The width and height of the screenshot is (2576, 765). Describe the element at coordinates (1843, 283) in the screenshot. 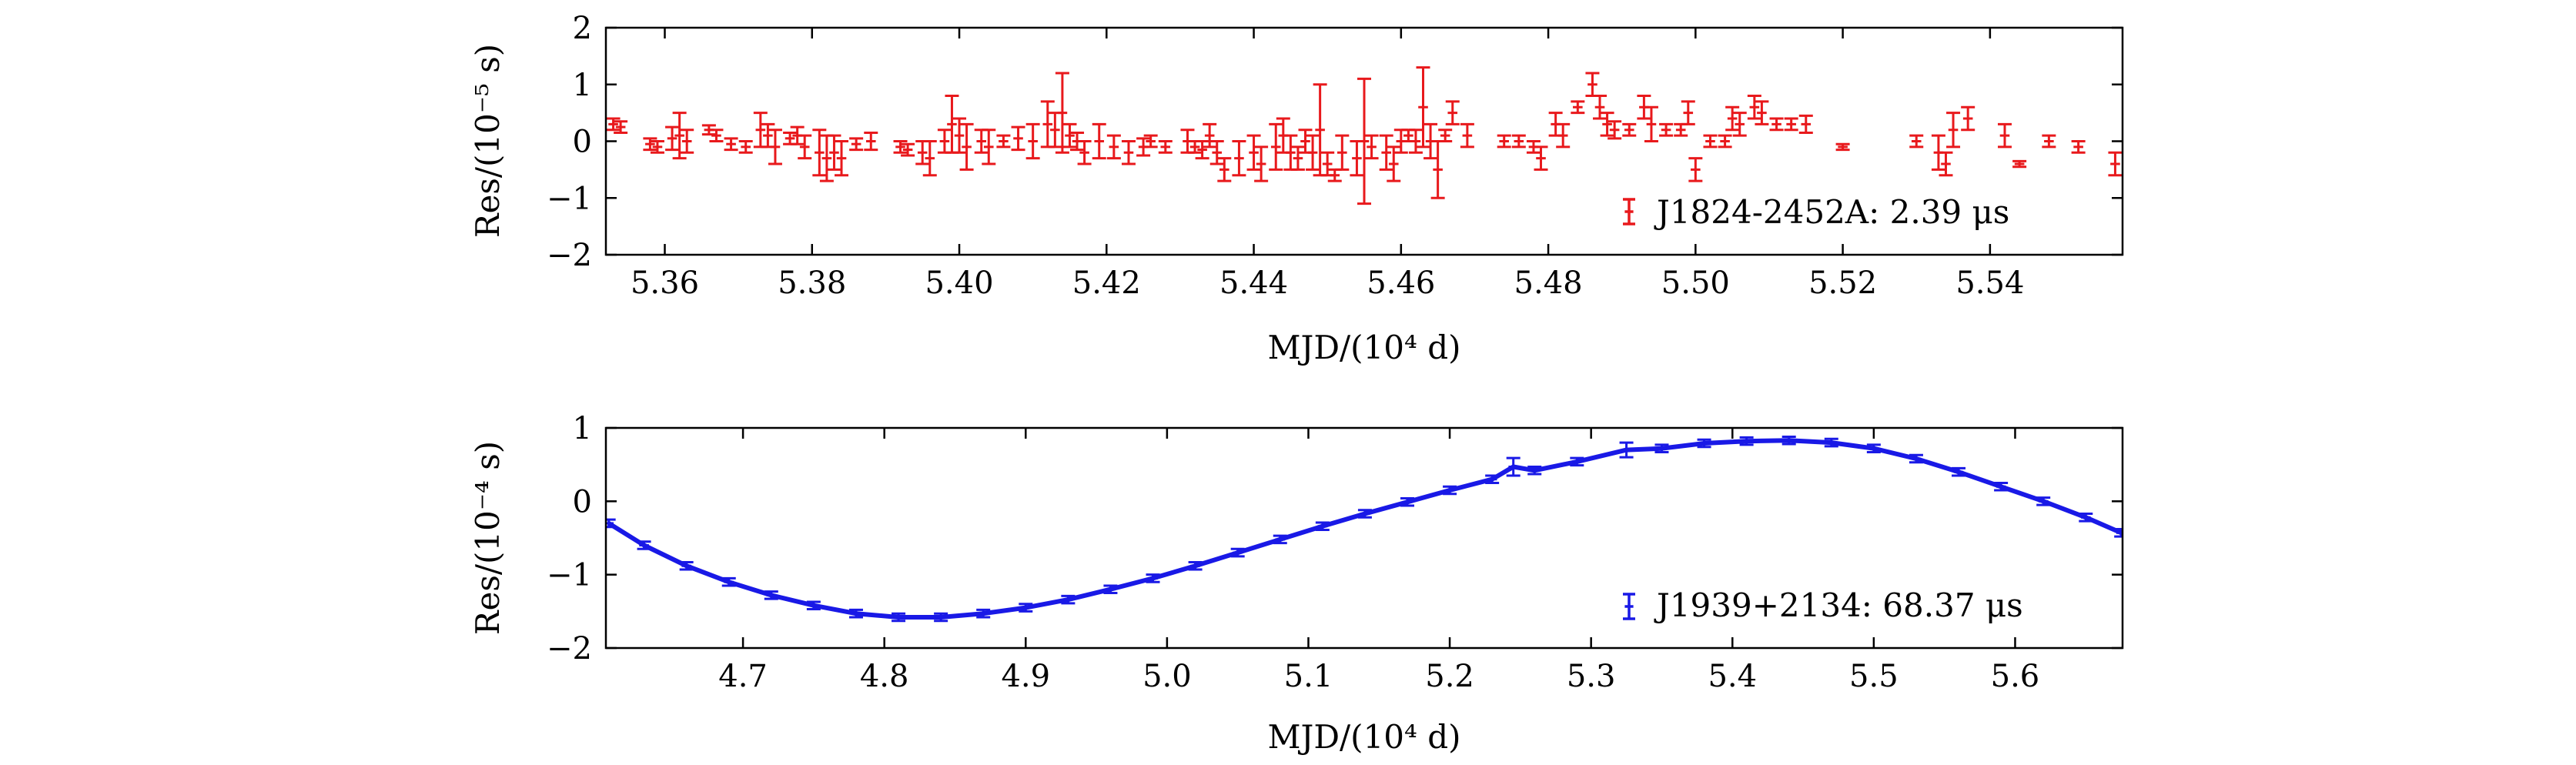

I see `x-tick-label: 5.52` at that location.